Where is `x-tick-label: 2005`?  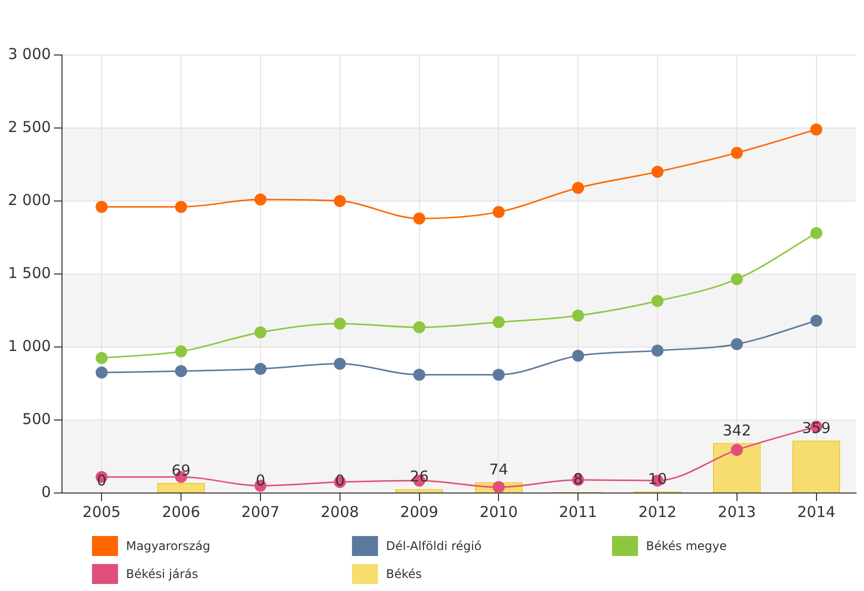
x-tick-label: 2005 is located at coordinates (101, 511).